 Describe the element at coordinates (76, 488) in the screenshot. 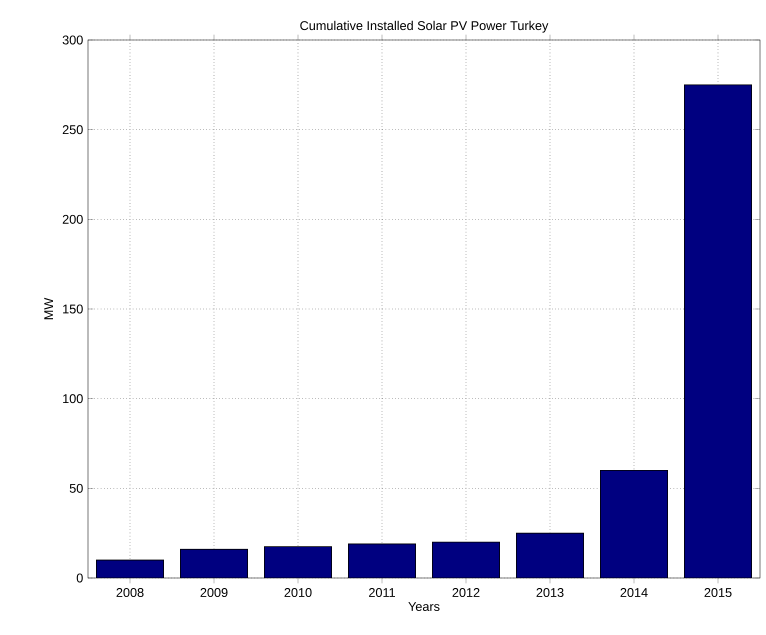

I see `y-tick-label: 50` at that location.